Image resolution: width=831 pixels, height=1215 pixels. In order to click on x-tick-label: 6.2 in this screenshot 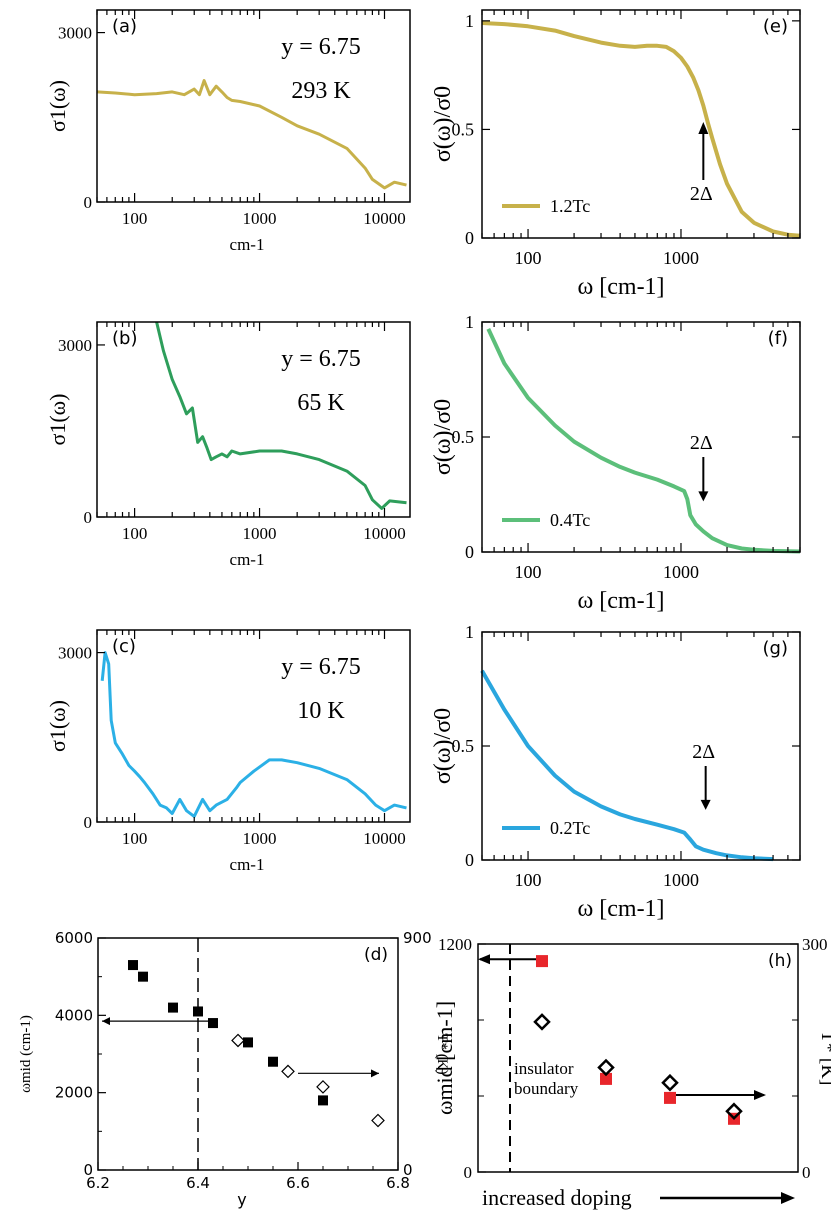, I will do `click(98, 1183)`.